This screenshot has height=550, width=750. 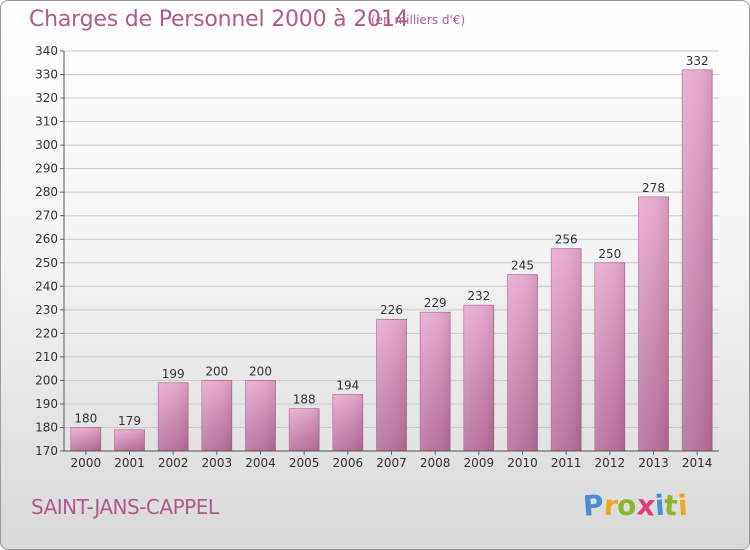 What do you see at coordinates (566, 463) in the screenshot?
I see `x-tick-label-2011: 2011` at bounding box center [566, 463].